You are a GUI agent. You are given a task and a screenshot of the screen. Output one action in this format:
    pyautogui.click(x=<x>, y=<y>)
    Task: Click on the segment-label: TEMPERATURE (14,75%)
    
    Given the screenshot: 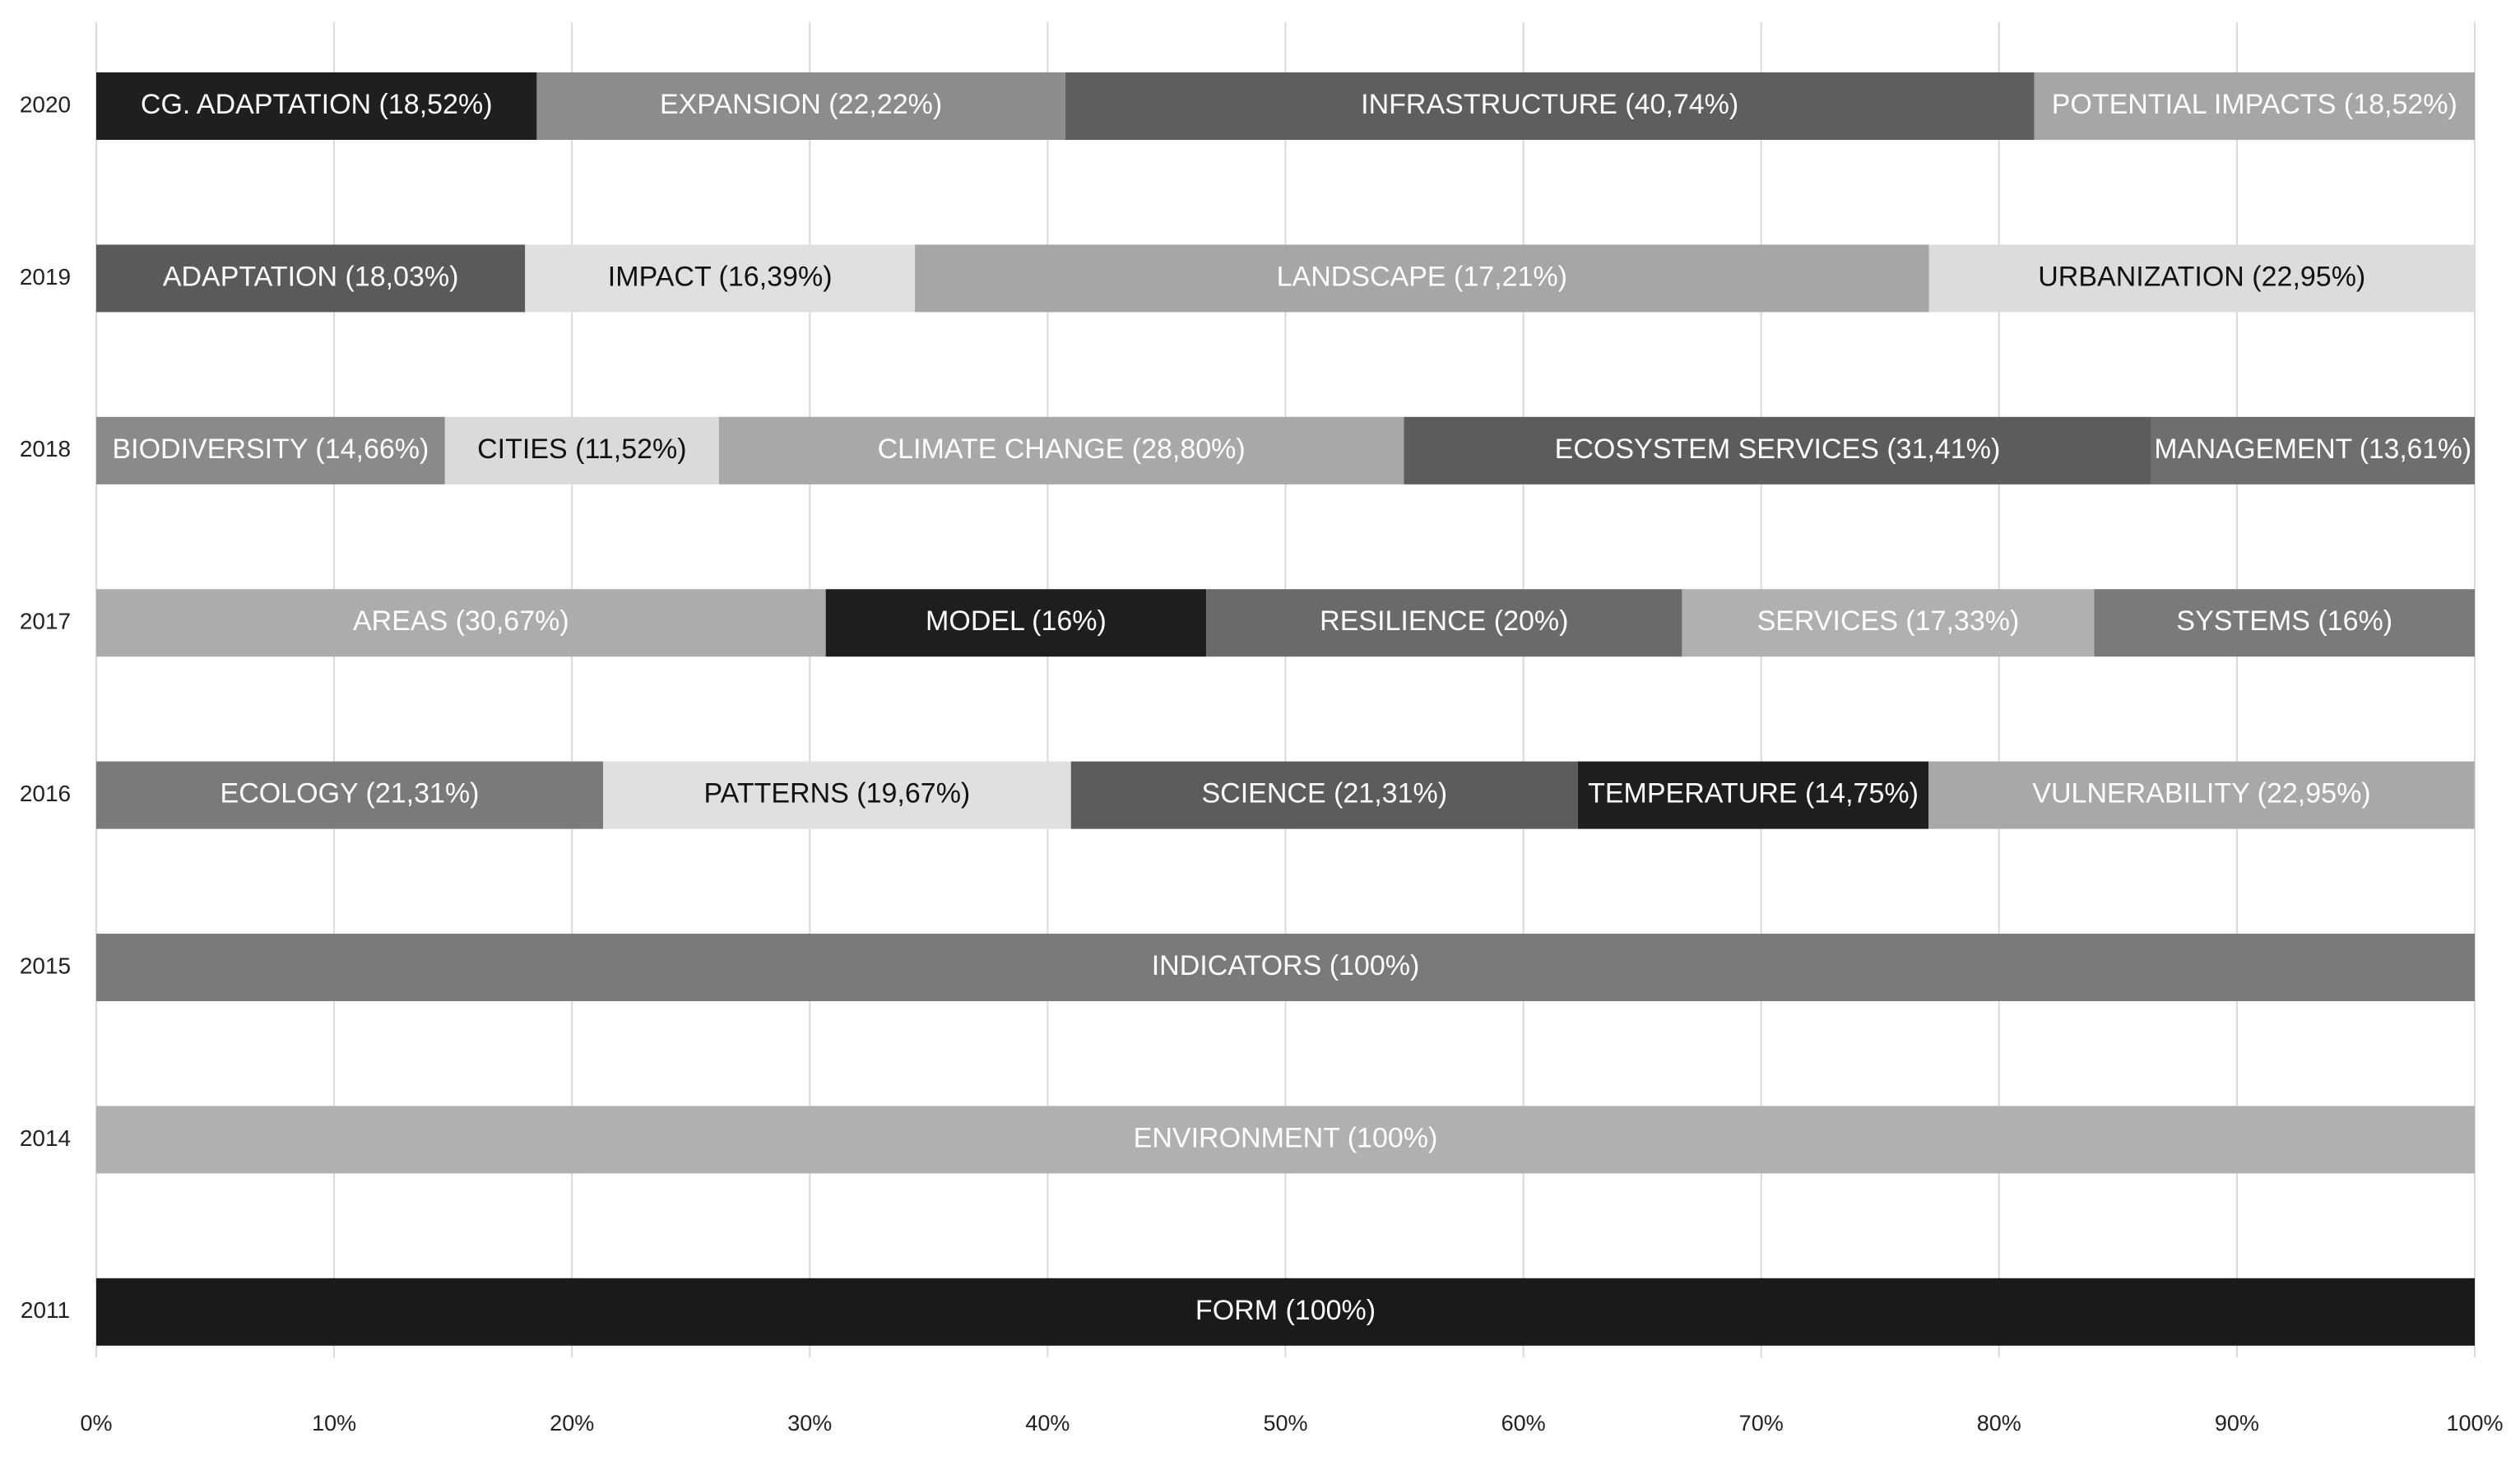 What is the action you would take?
    pyautogui.click(x=1753, y=793)
    